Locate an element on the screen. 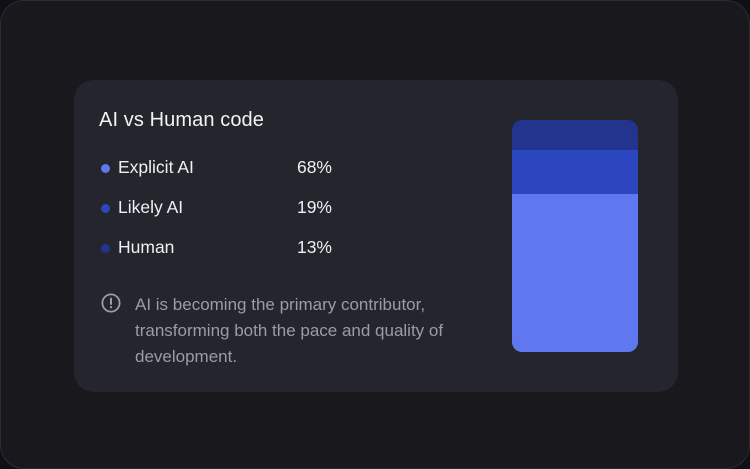 The image size is (750, 469). legend-label: Human is located at coordinates (146, 247).